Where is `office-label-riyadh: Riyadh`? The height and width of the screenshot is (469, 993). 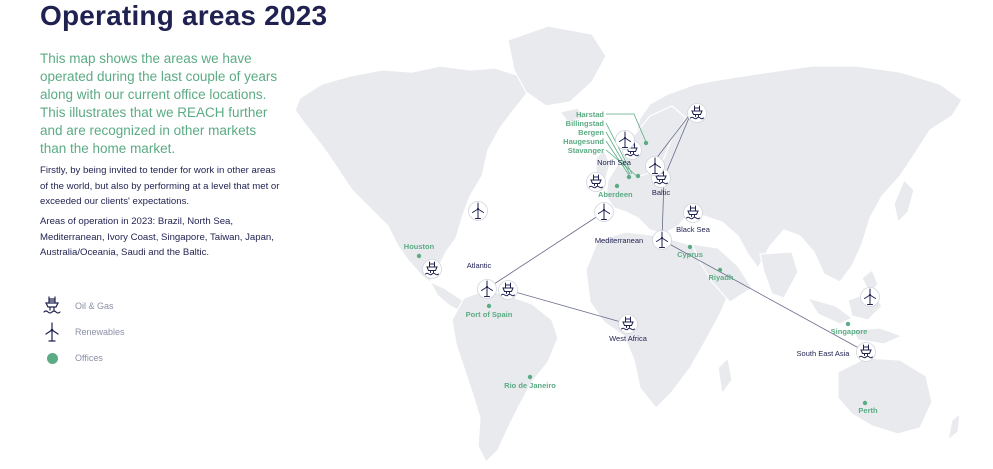 office-label-riyadh: Riyadh is located at coordinates (720, 277).